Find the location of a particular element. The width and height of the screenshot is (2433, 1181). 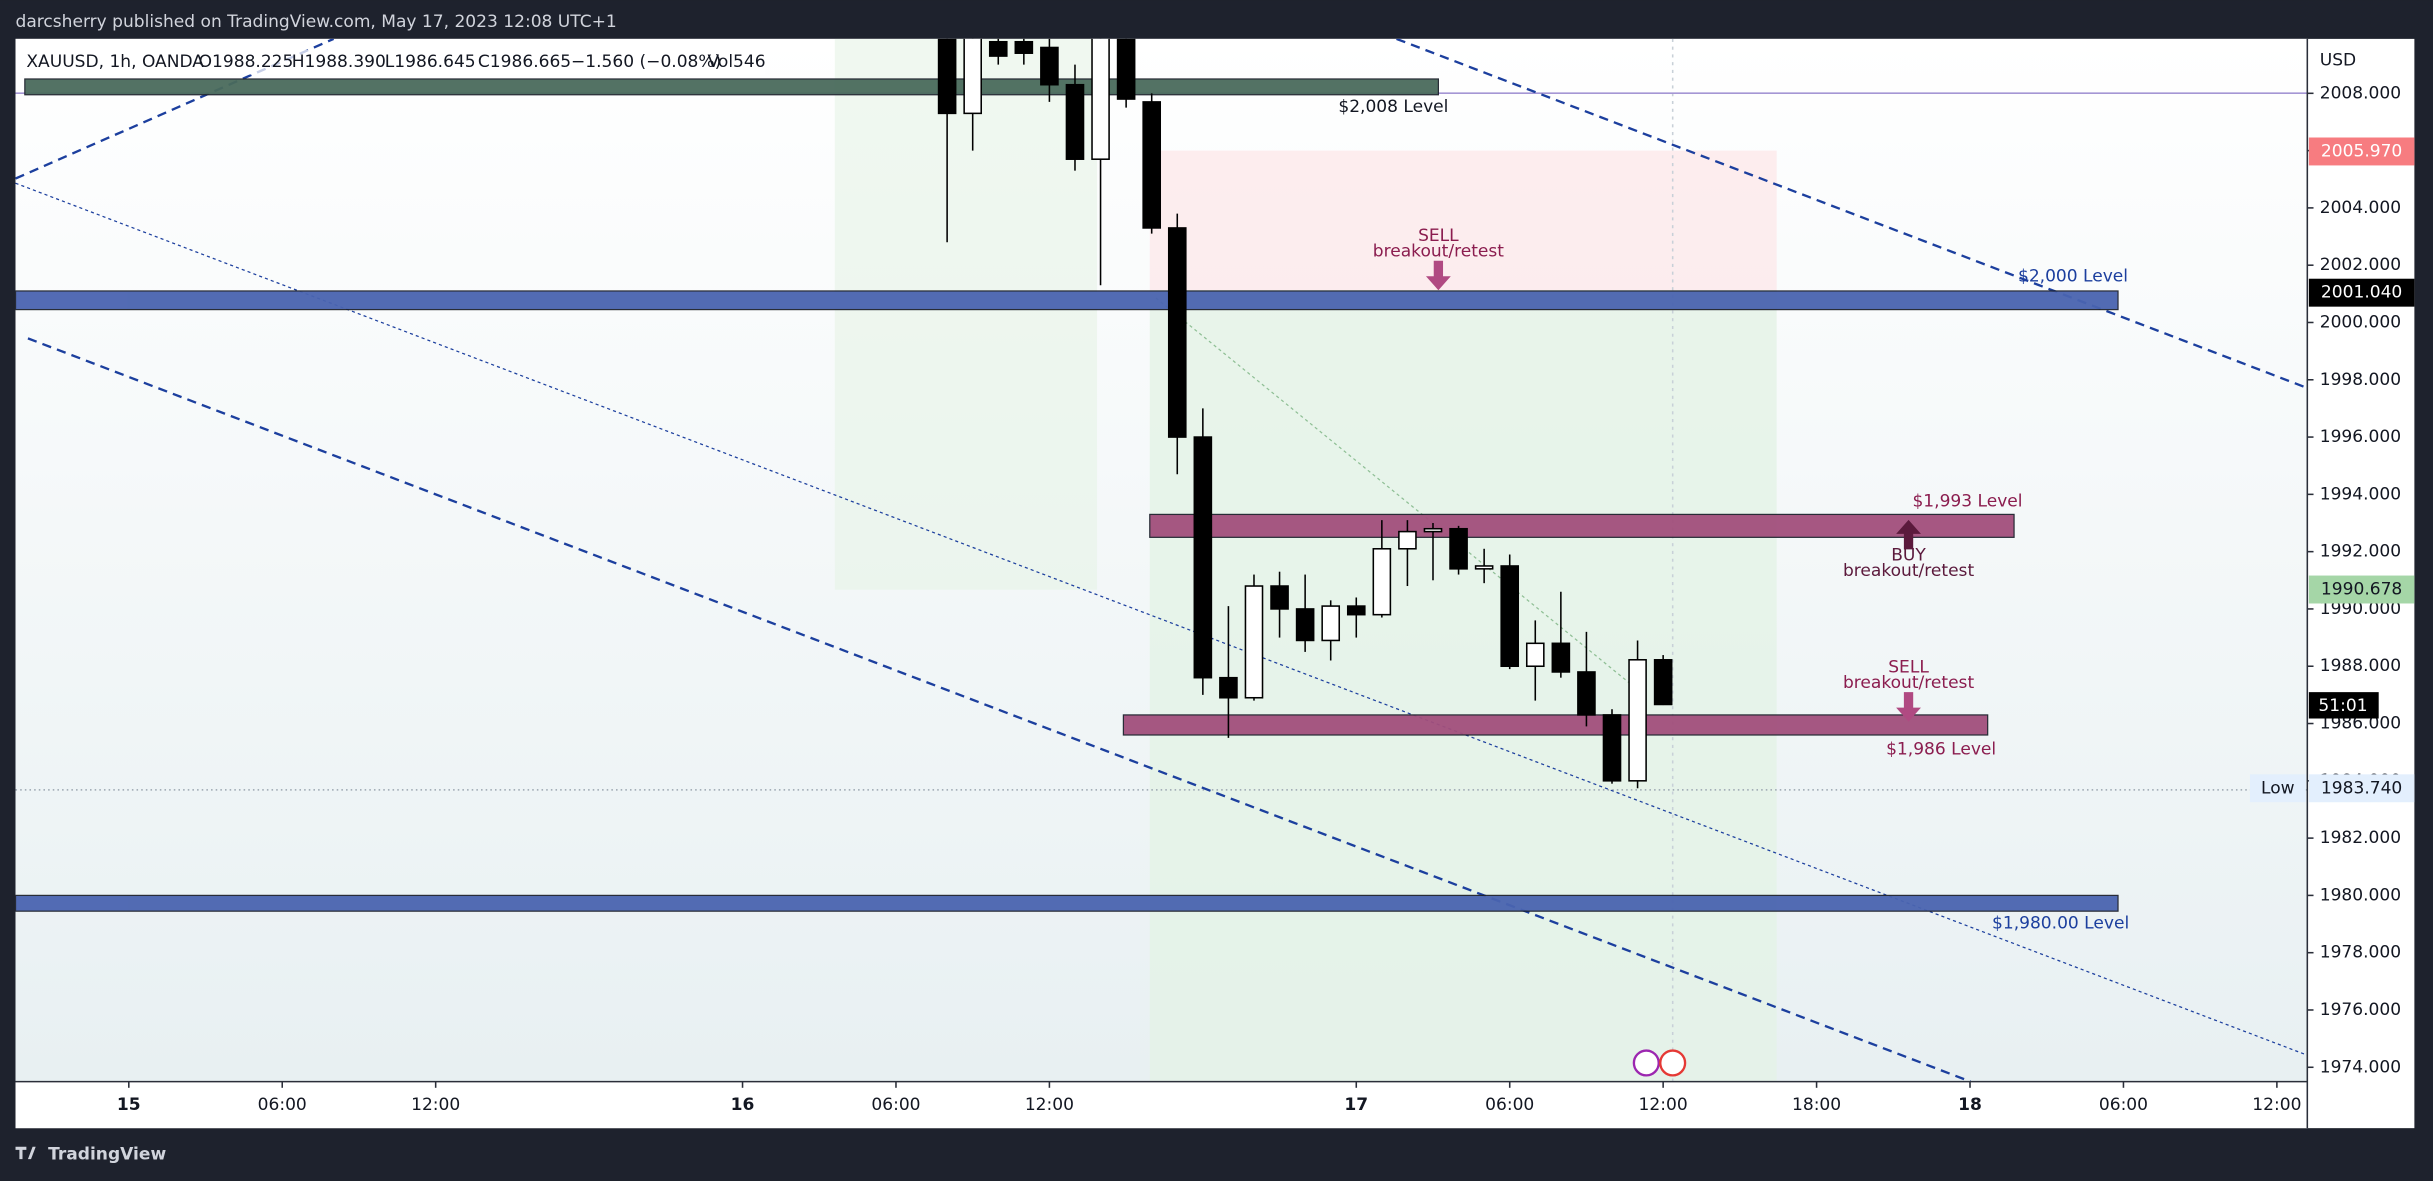

legend-item: −1.560 (−0.08%) is located at coordinates (646, 62).